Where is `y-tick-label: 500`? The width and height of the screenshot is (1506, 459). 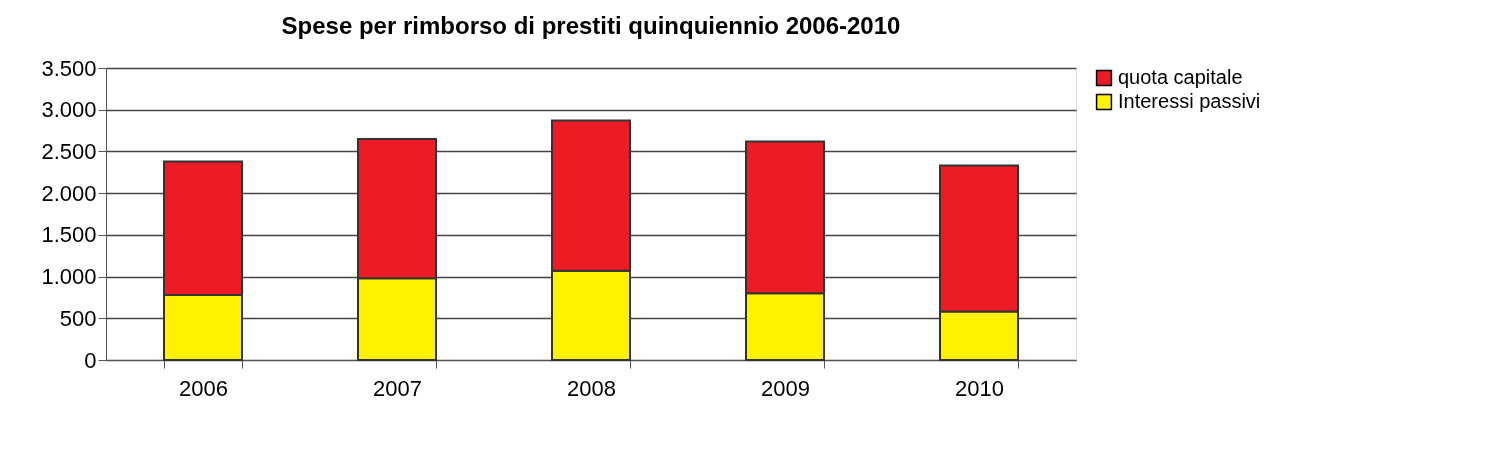 y-tick-label: 500 is located at coordinates (78, 318).